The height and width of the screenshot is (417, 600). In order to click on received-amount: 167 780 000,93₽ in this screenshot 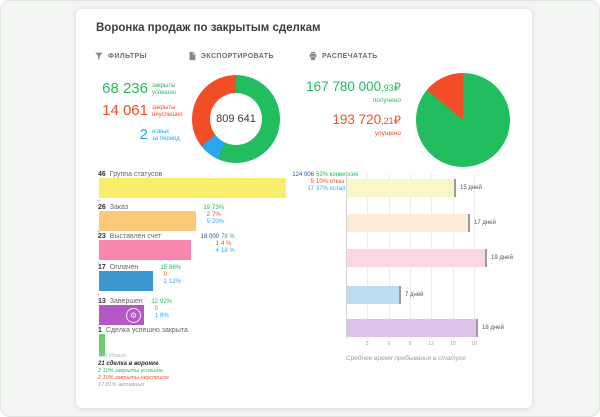, I will do `click(353, 87)`.